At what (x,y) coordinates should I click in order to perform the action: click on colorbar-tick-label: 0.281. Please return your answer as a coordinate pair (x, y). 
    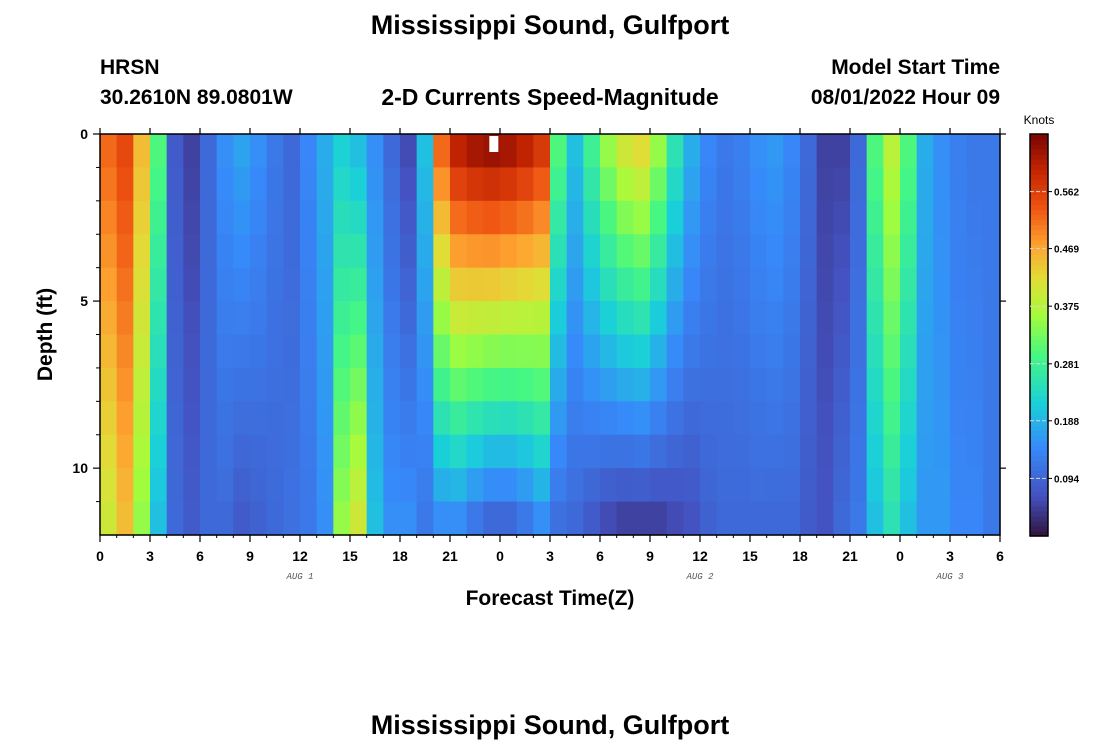
    Looking at the image, I should click on (1066, 365).